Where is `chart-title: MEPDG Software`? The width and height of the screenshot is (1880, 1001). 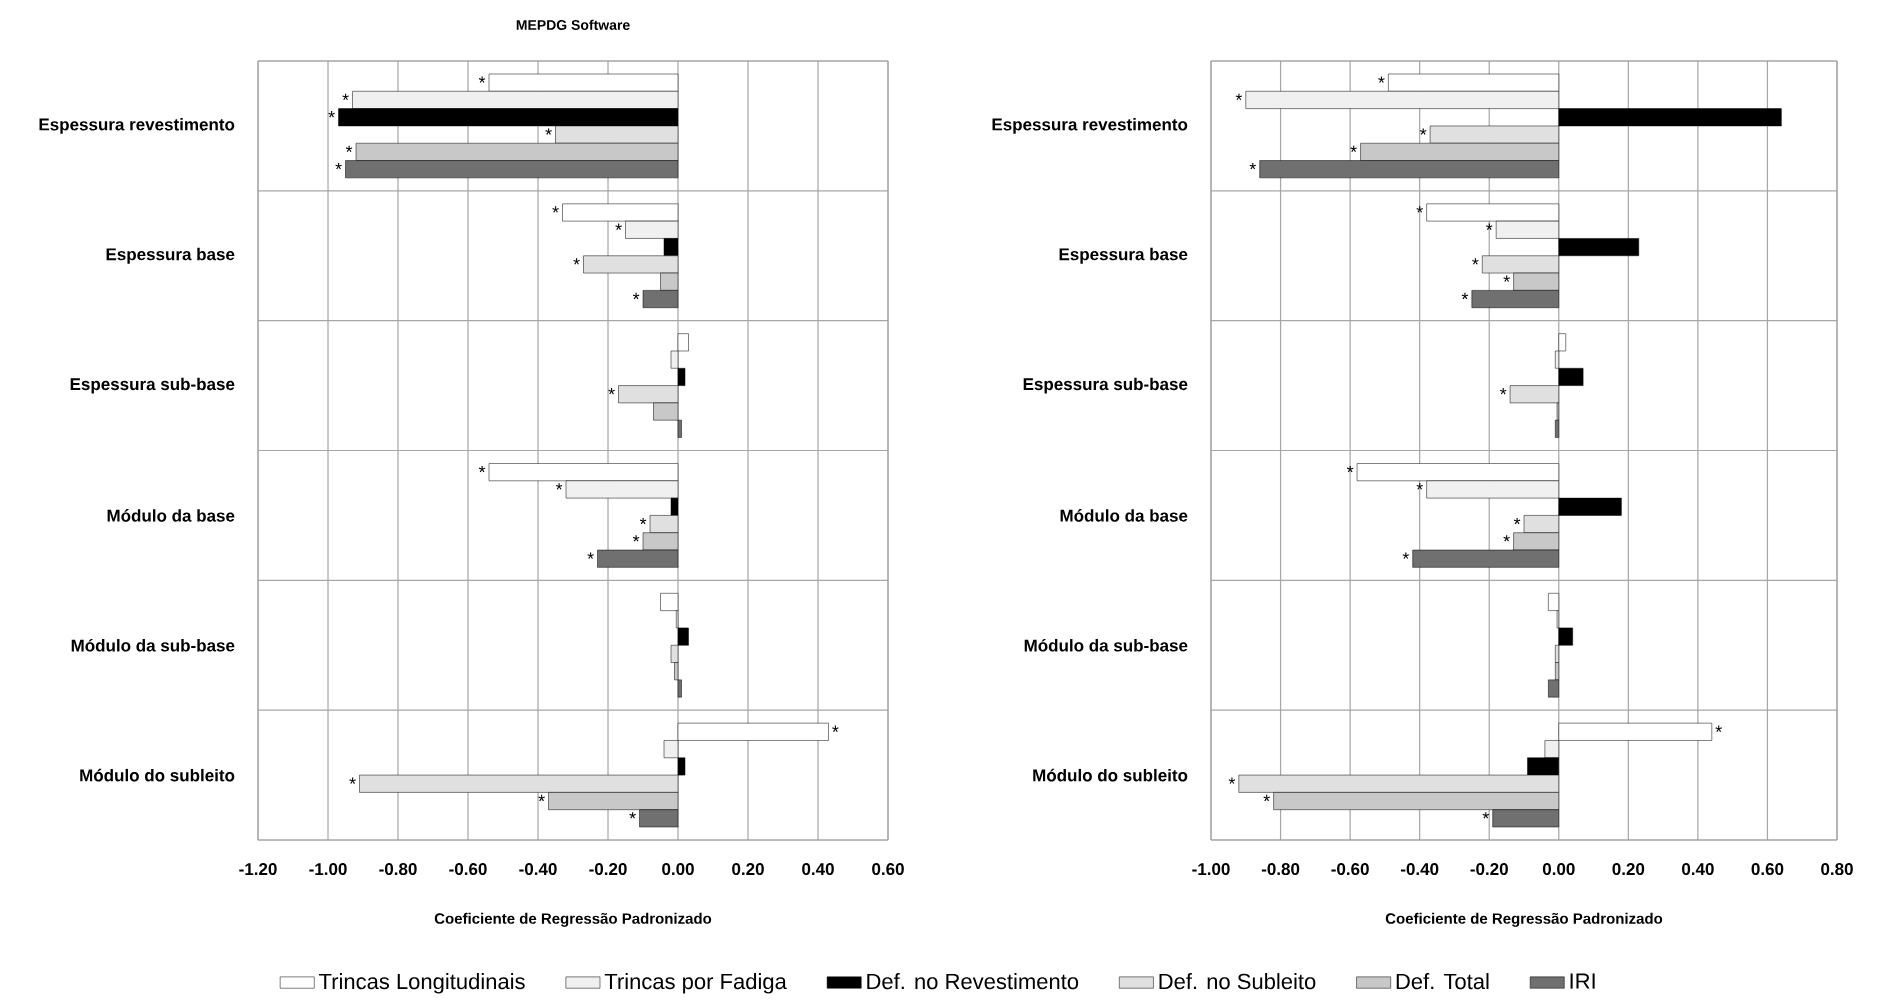
chart-title: MEPDG Software is located at coordinates (573, 24).